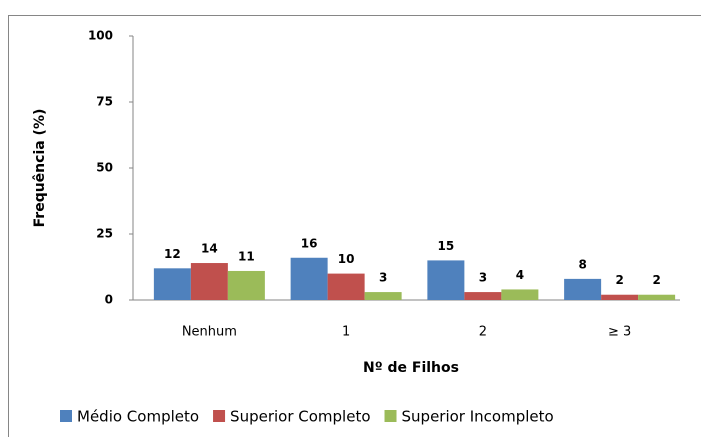 The image size is (701, 437). Describe the element at coordinates (172, 254) in the screenshot. I see `value-label: 12` at that location.